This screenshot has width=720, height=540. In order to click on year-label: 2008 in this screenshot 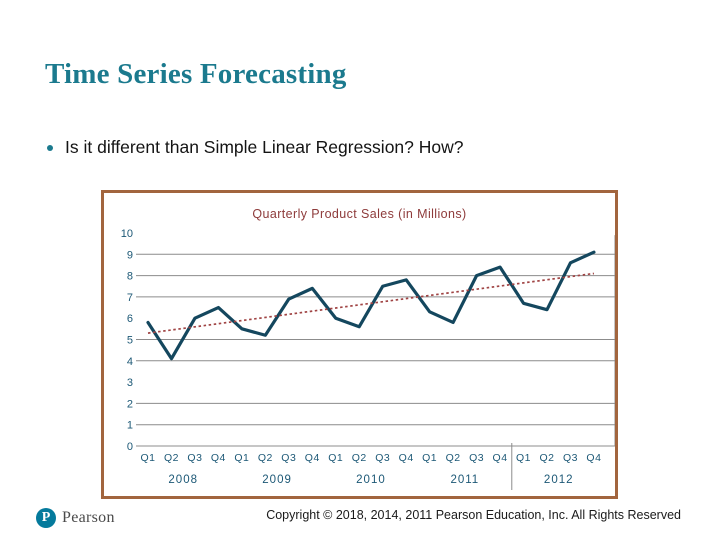, I will do `click(183, 480)`.